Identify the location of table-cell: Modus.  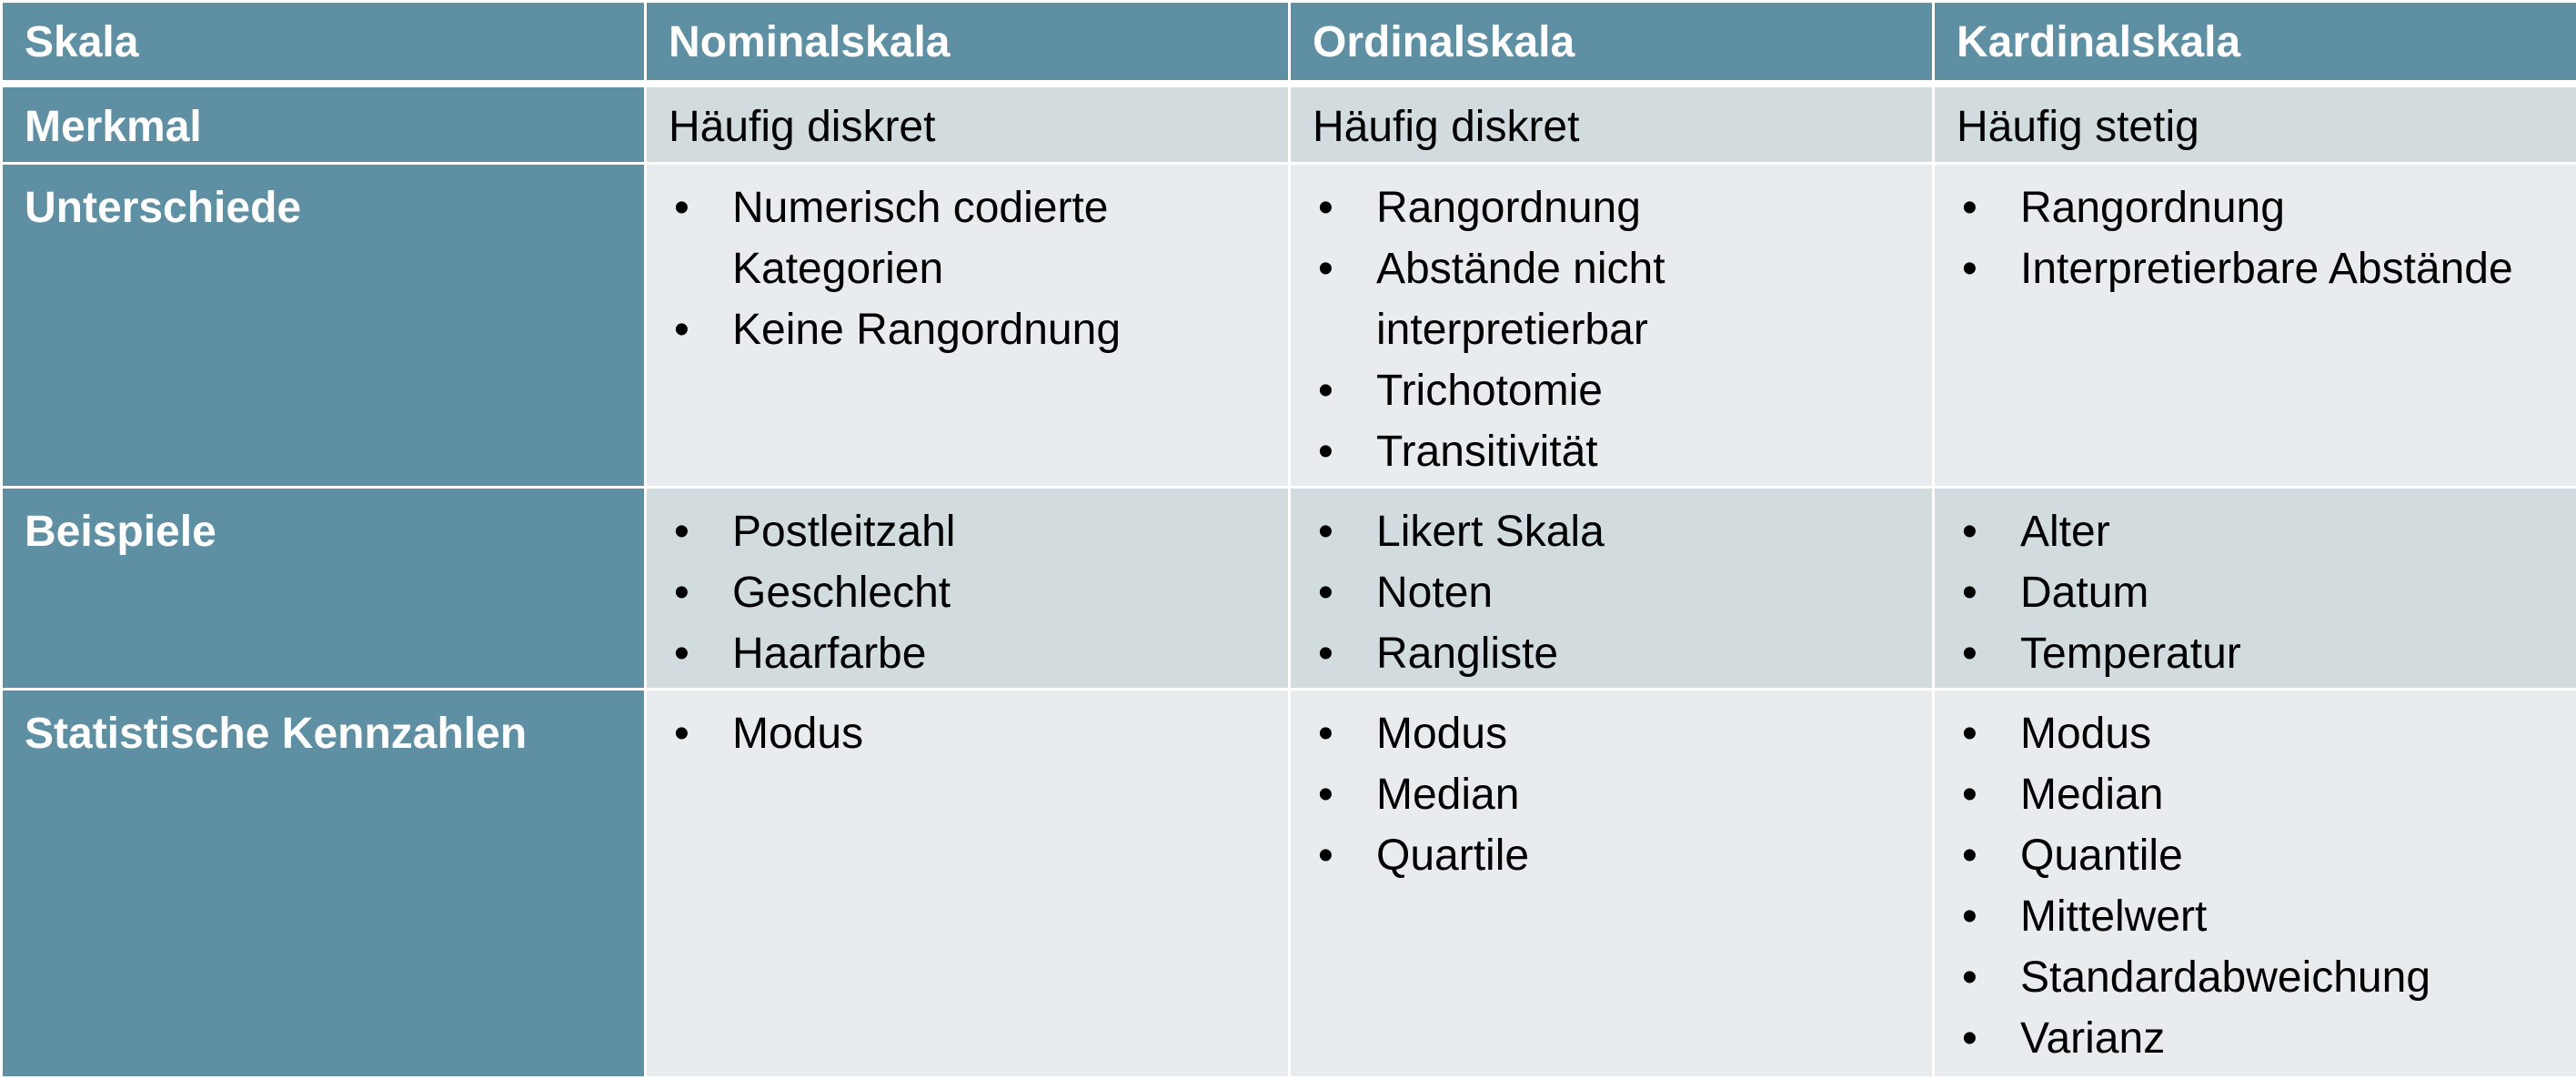
(967, 883).